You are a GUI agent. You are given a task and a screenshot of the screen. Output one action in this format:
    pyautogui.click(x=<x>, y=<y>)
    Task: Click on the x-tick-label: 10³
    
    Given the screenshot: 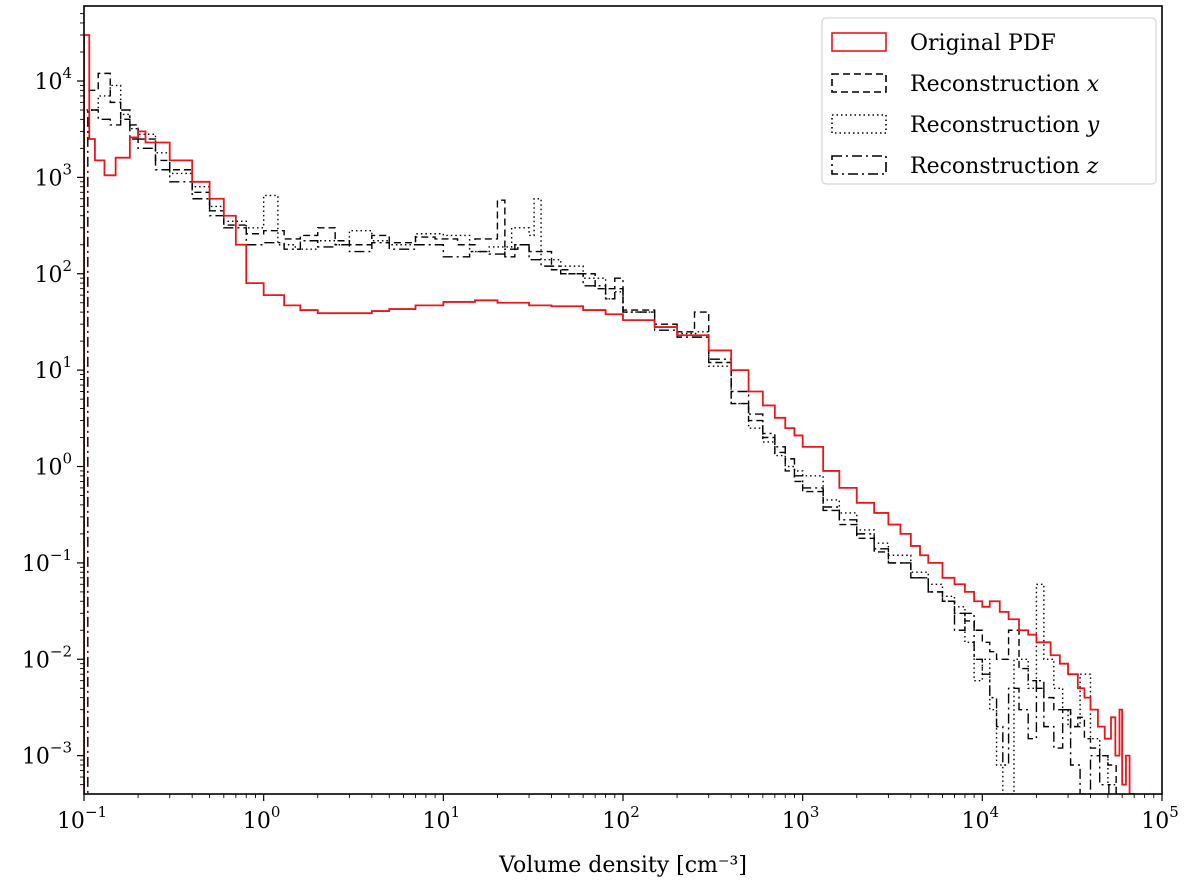 What is the action you would take?
    pyautogui.click(x=801, y=818)
    